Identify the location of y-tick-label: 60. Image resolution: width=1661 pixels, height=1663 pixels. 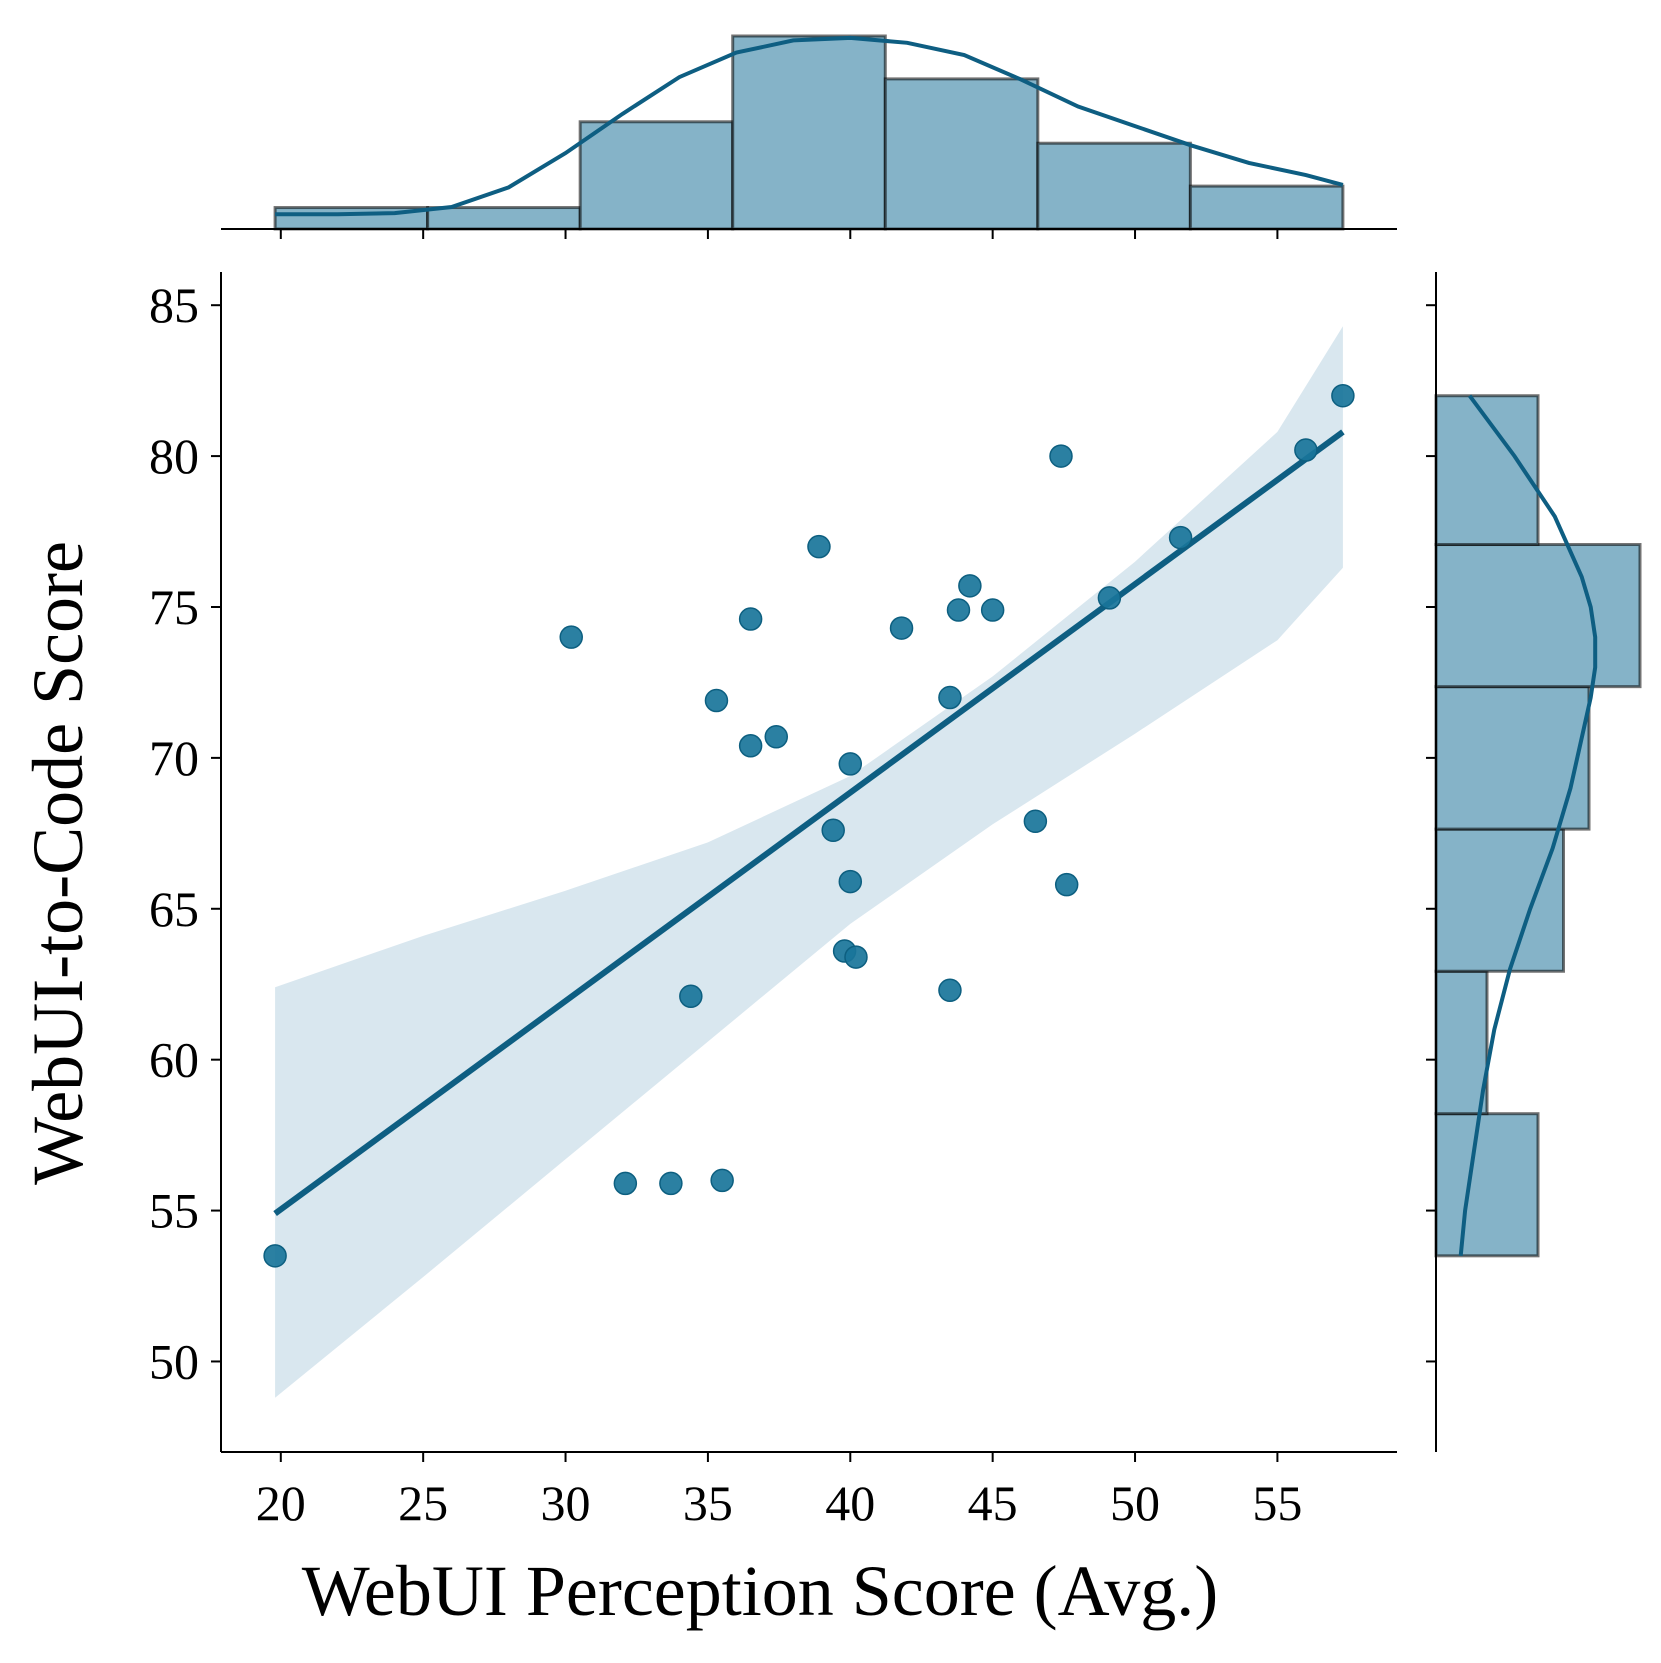
(174, 1060).